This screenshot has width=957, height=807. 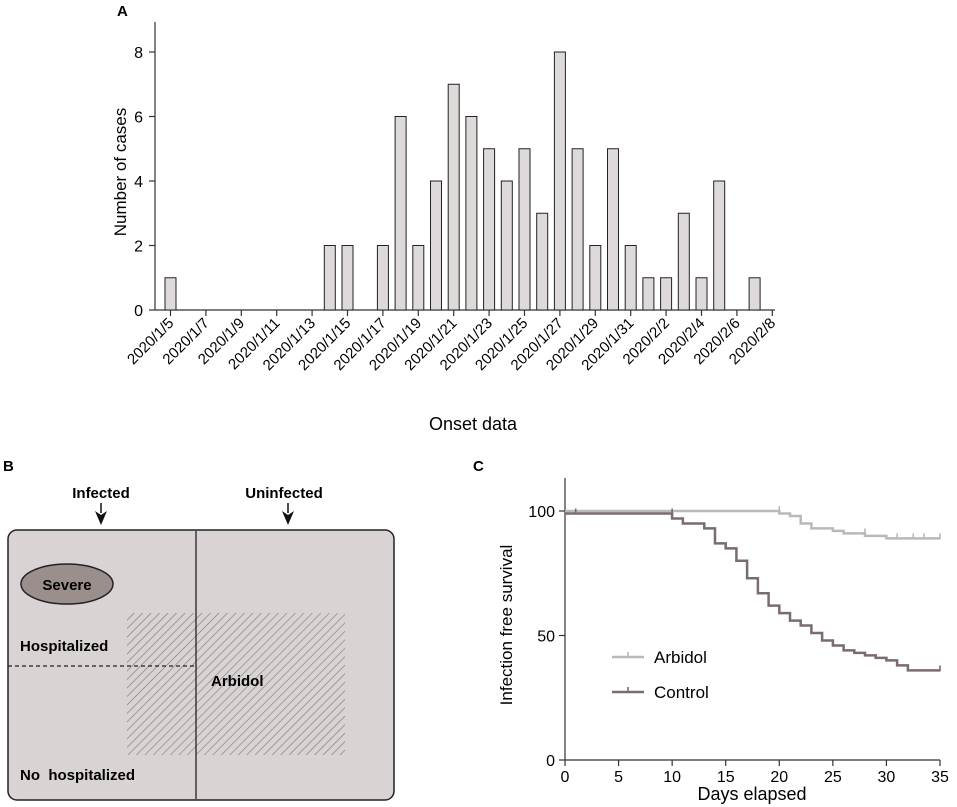 What do you see at coordinates (138, 182) in the screenshot?
I see `chart-a-y-tick-label: 4` at bounding box center [138, 182].